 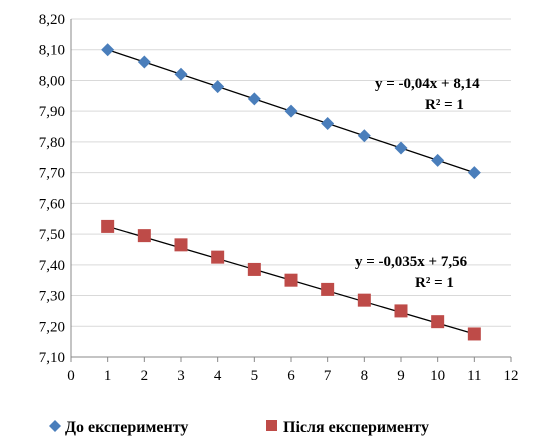 What do you see at coordinates (434, 283) in the screenshot?
I see `trendline-r2-after: R² = 1` at bounding box center [434, 283].